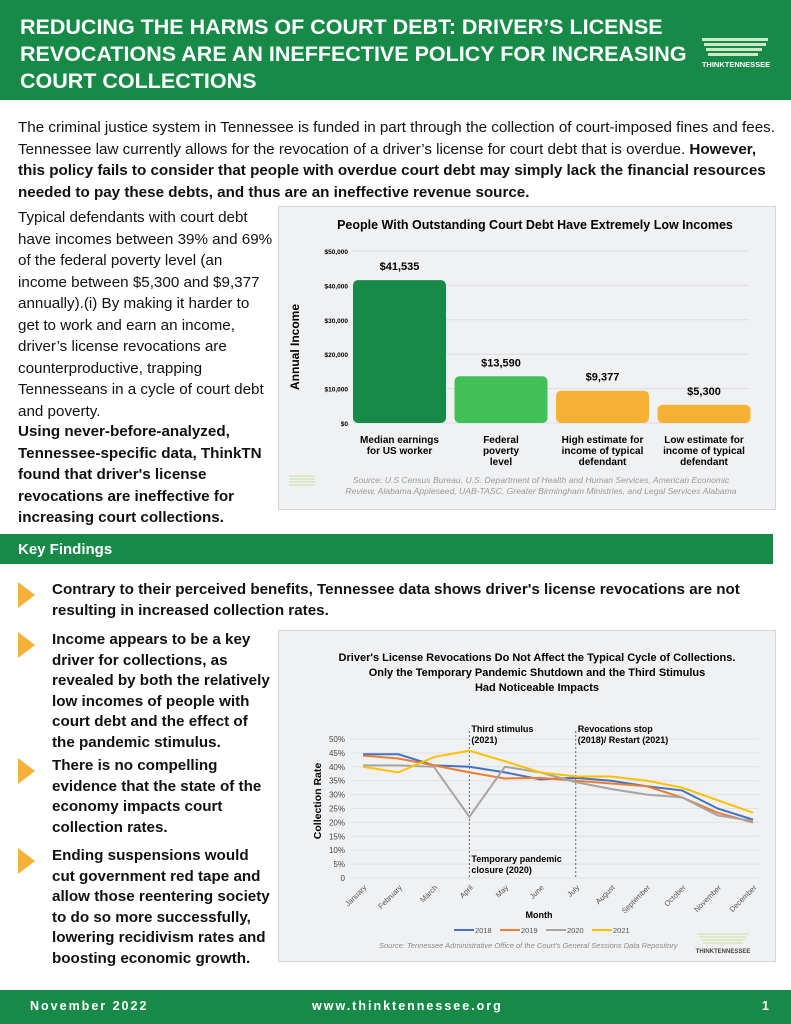 This screenshot has width=791, height=1024. What do you see at coordinates (501, 451) in the screenshot?
I see `category-label: poverty` at bounding box center [501, 451].